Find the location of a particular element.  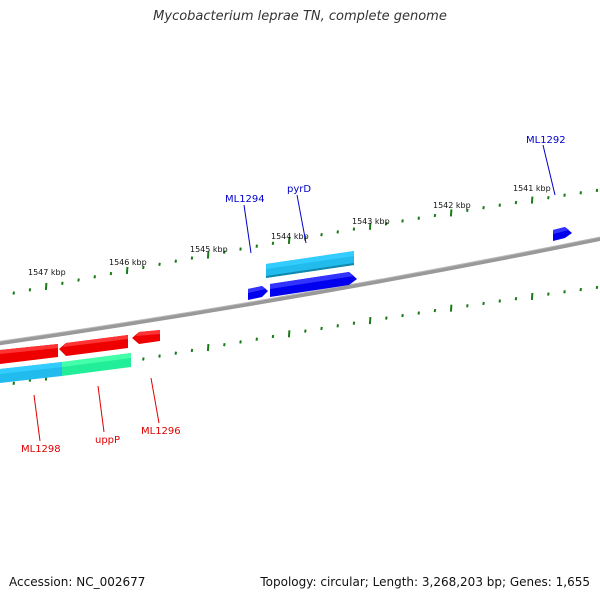

gene-label-ML1292: ML1292 is located at coordinates (546, 140).